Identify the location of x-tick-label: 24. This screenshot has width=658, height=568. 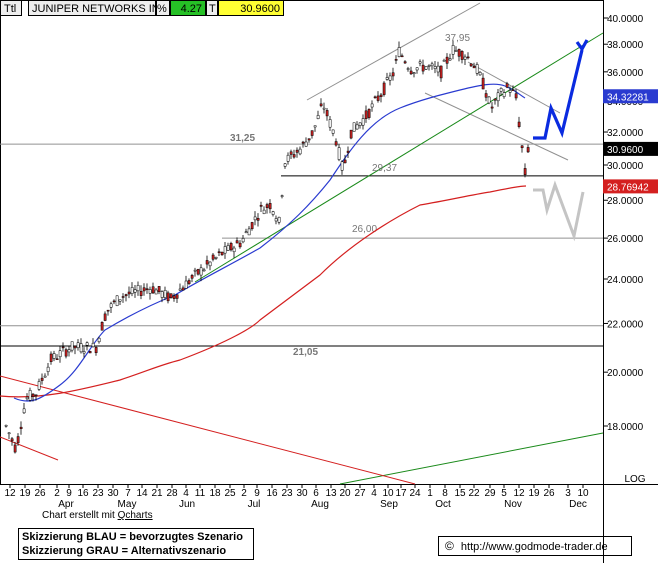
(415, 493).